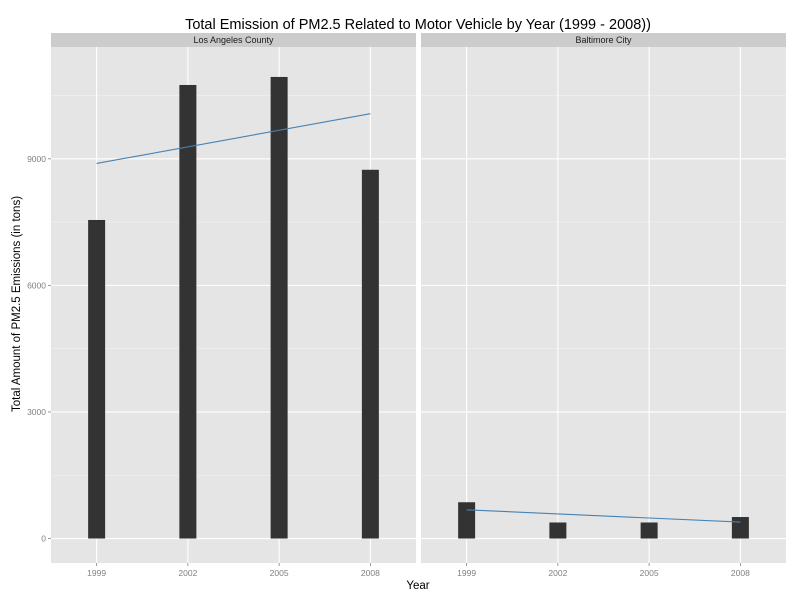 The width and height of the screenshot is (800, 600). I want to click on y-axis: 0 3000 6000 9000, so click(39, 349).